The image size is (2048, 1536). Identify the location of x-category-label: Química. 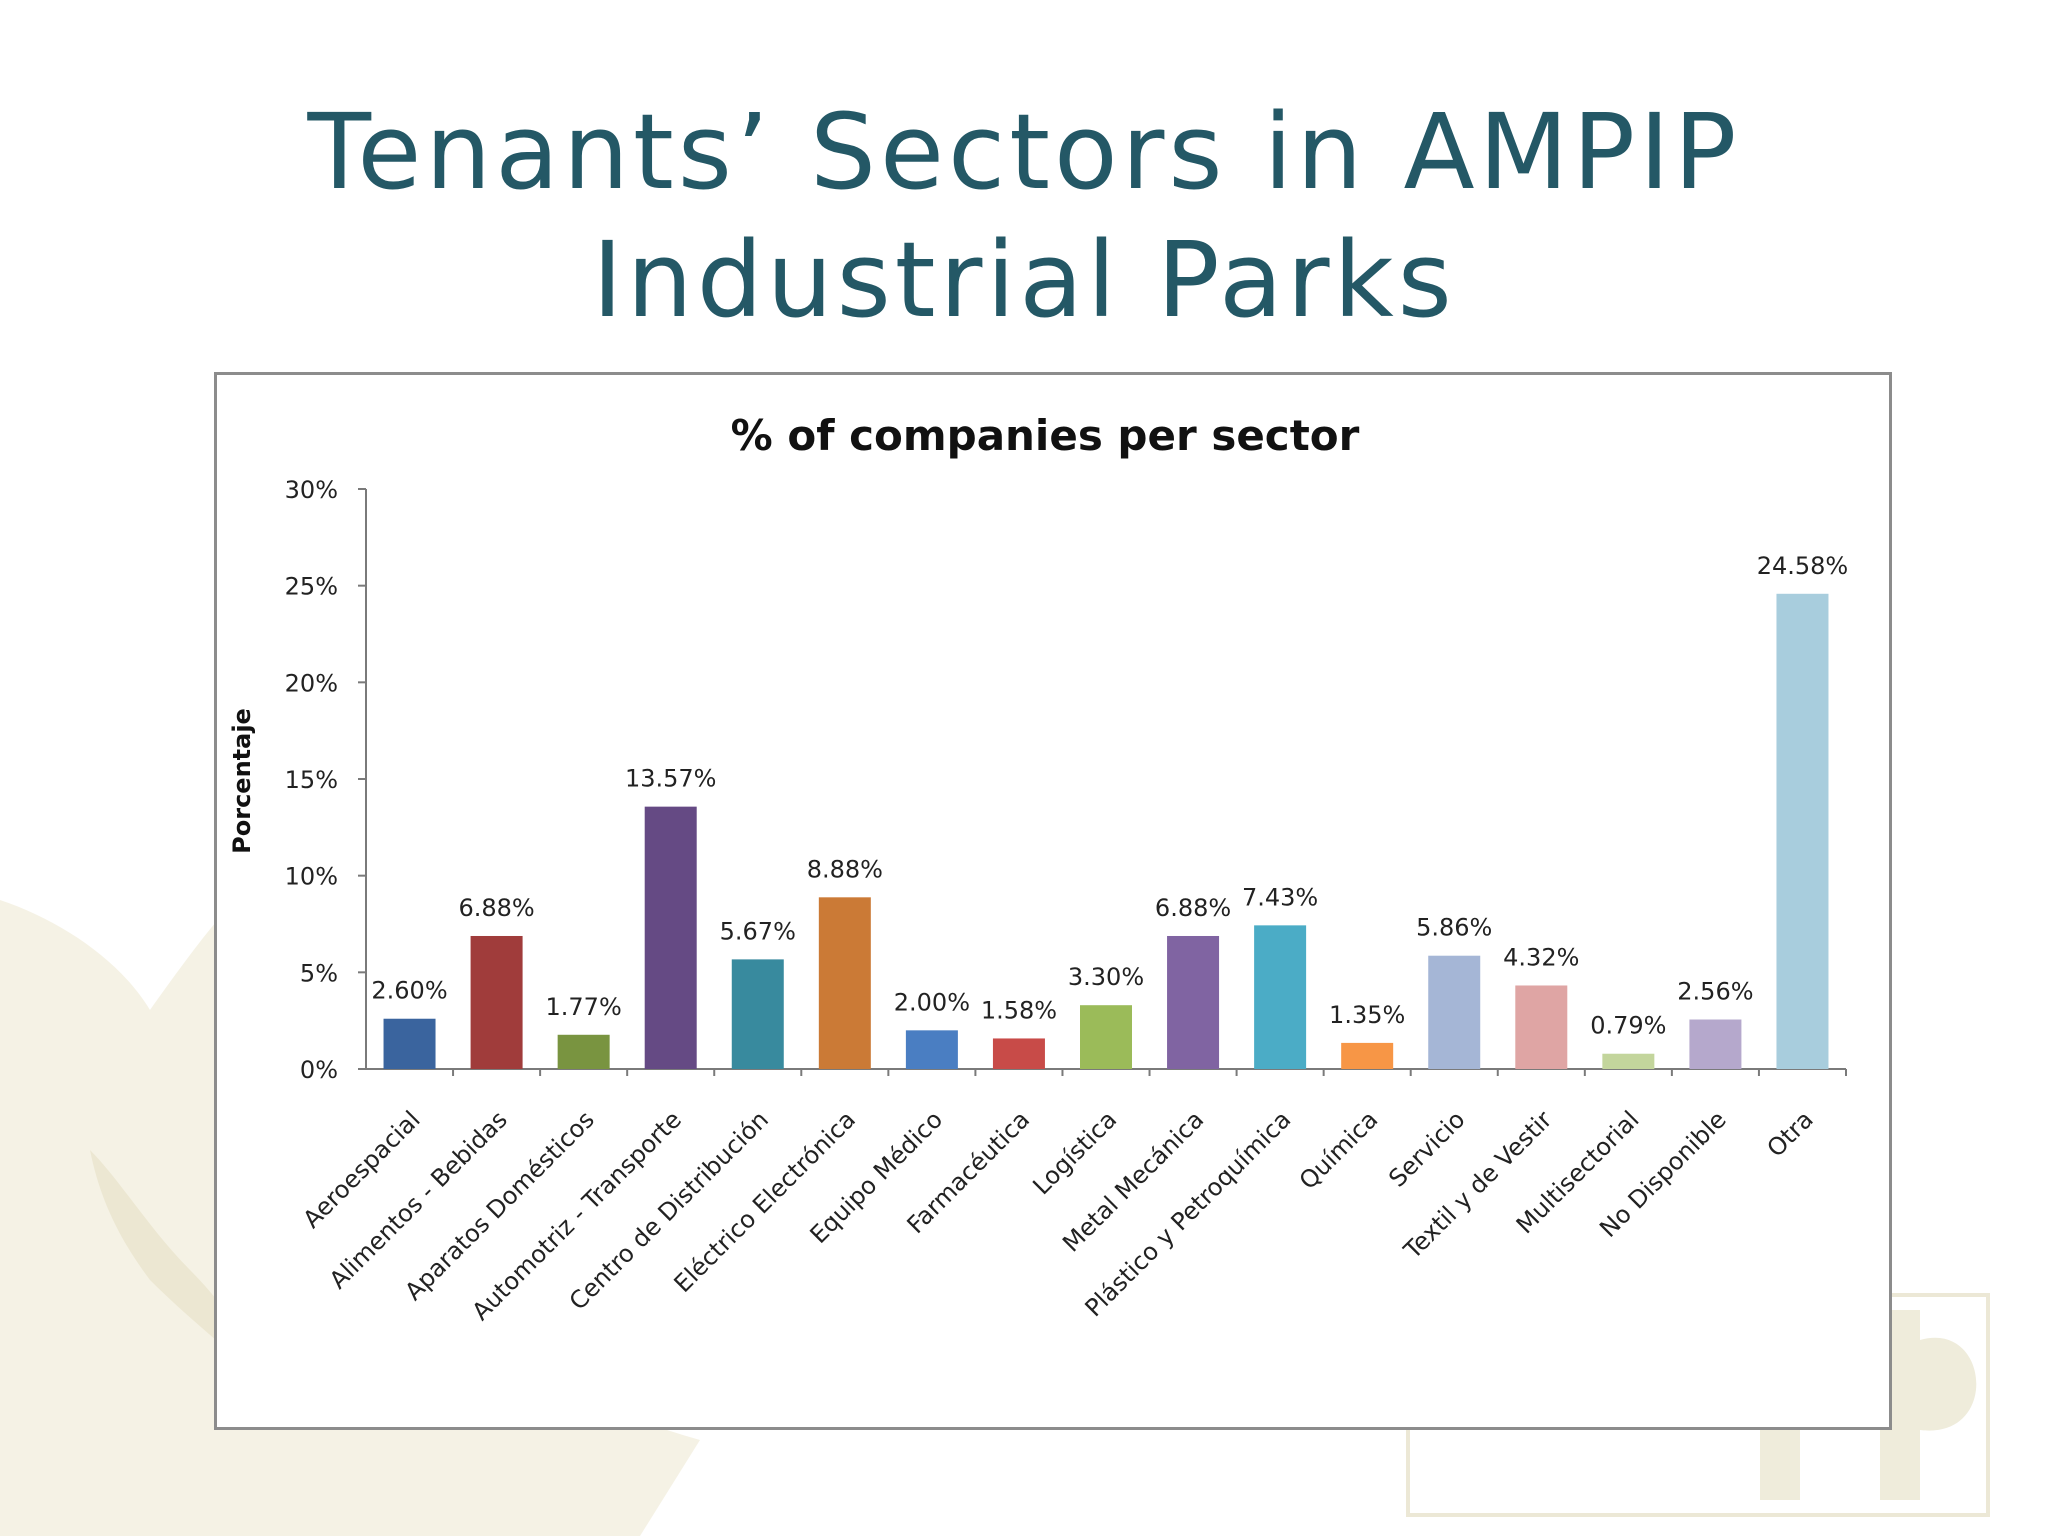
(1339, 1150).